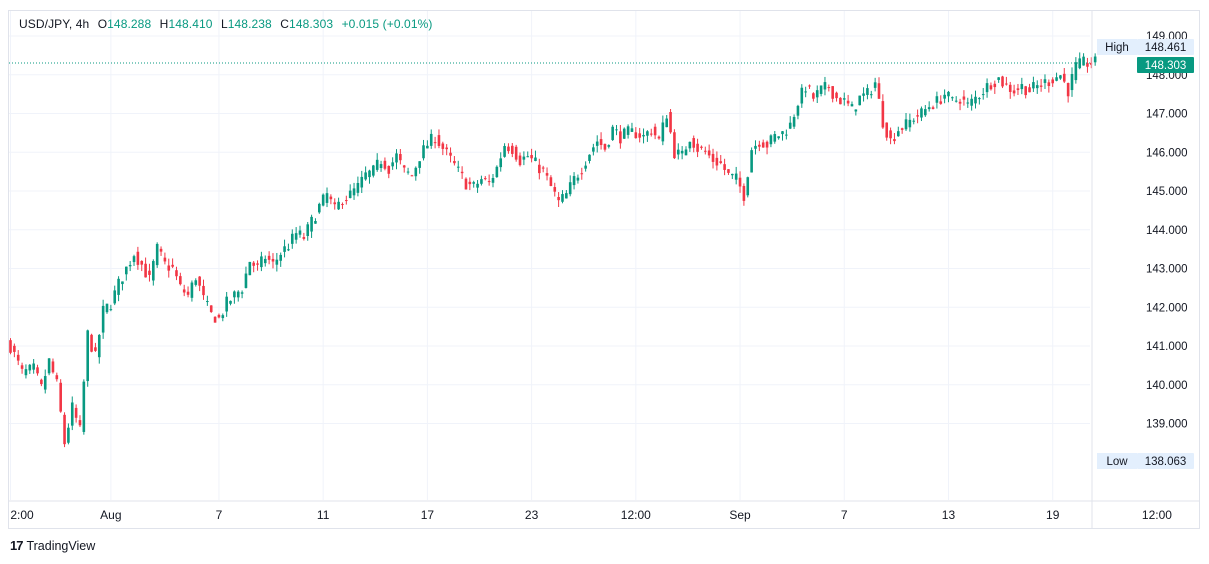 Image resolution: width=1209 pixels, height=564 pixels. What do you see at coordinates (844, 515) in the screenshot?
I see `time-tick-label: 7` at bounding box center [844, 515].